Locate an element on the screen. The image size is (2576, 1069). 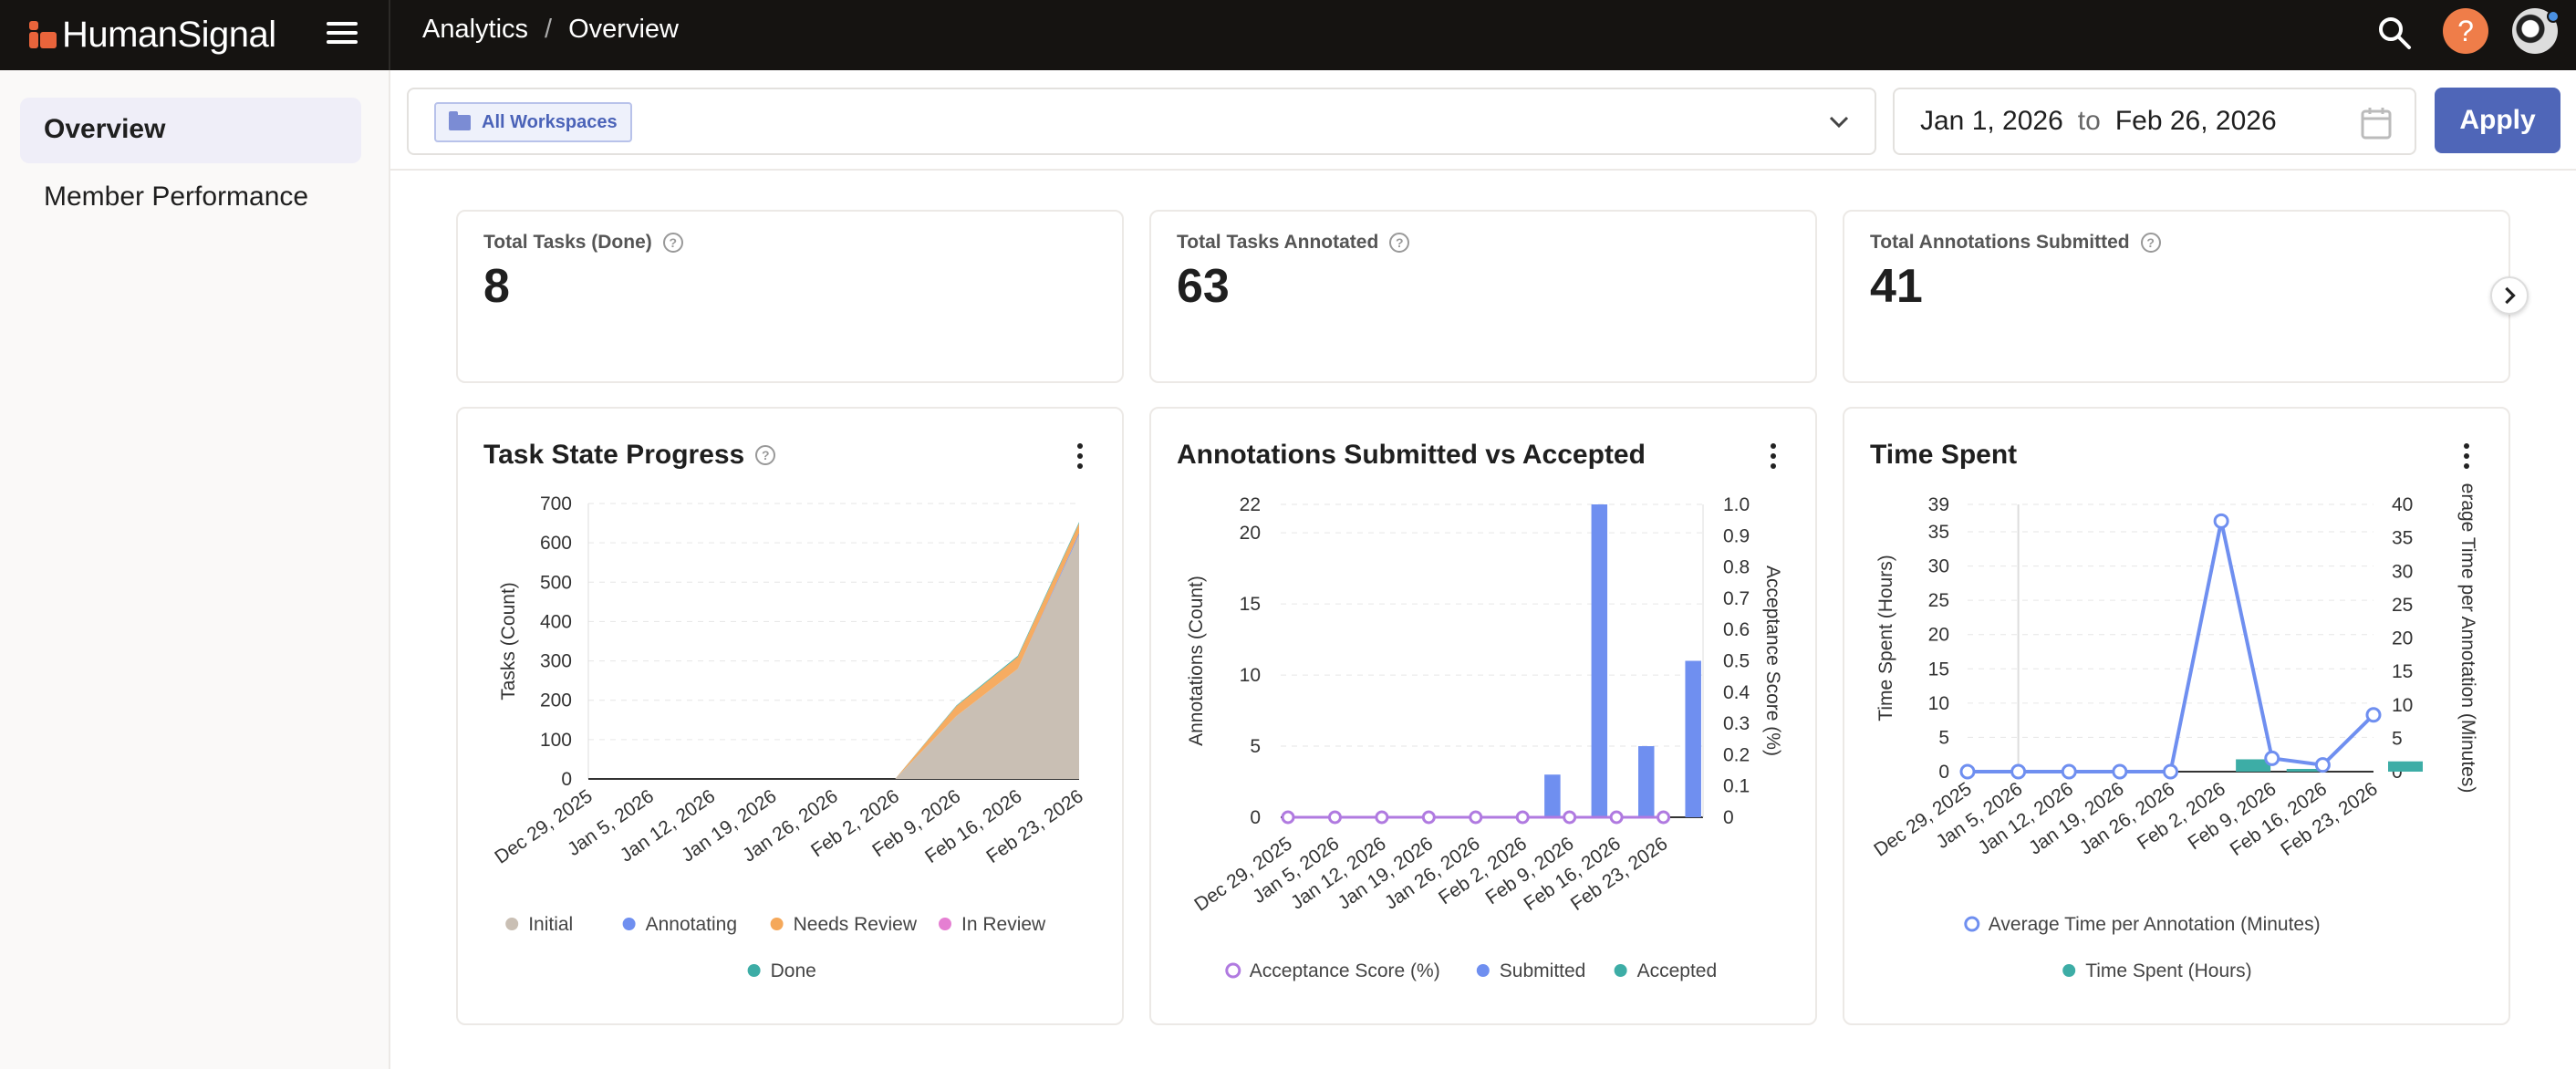
y-axis-label: Annotations (Count) is located at coordinates (1196, 661).